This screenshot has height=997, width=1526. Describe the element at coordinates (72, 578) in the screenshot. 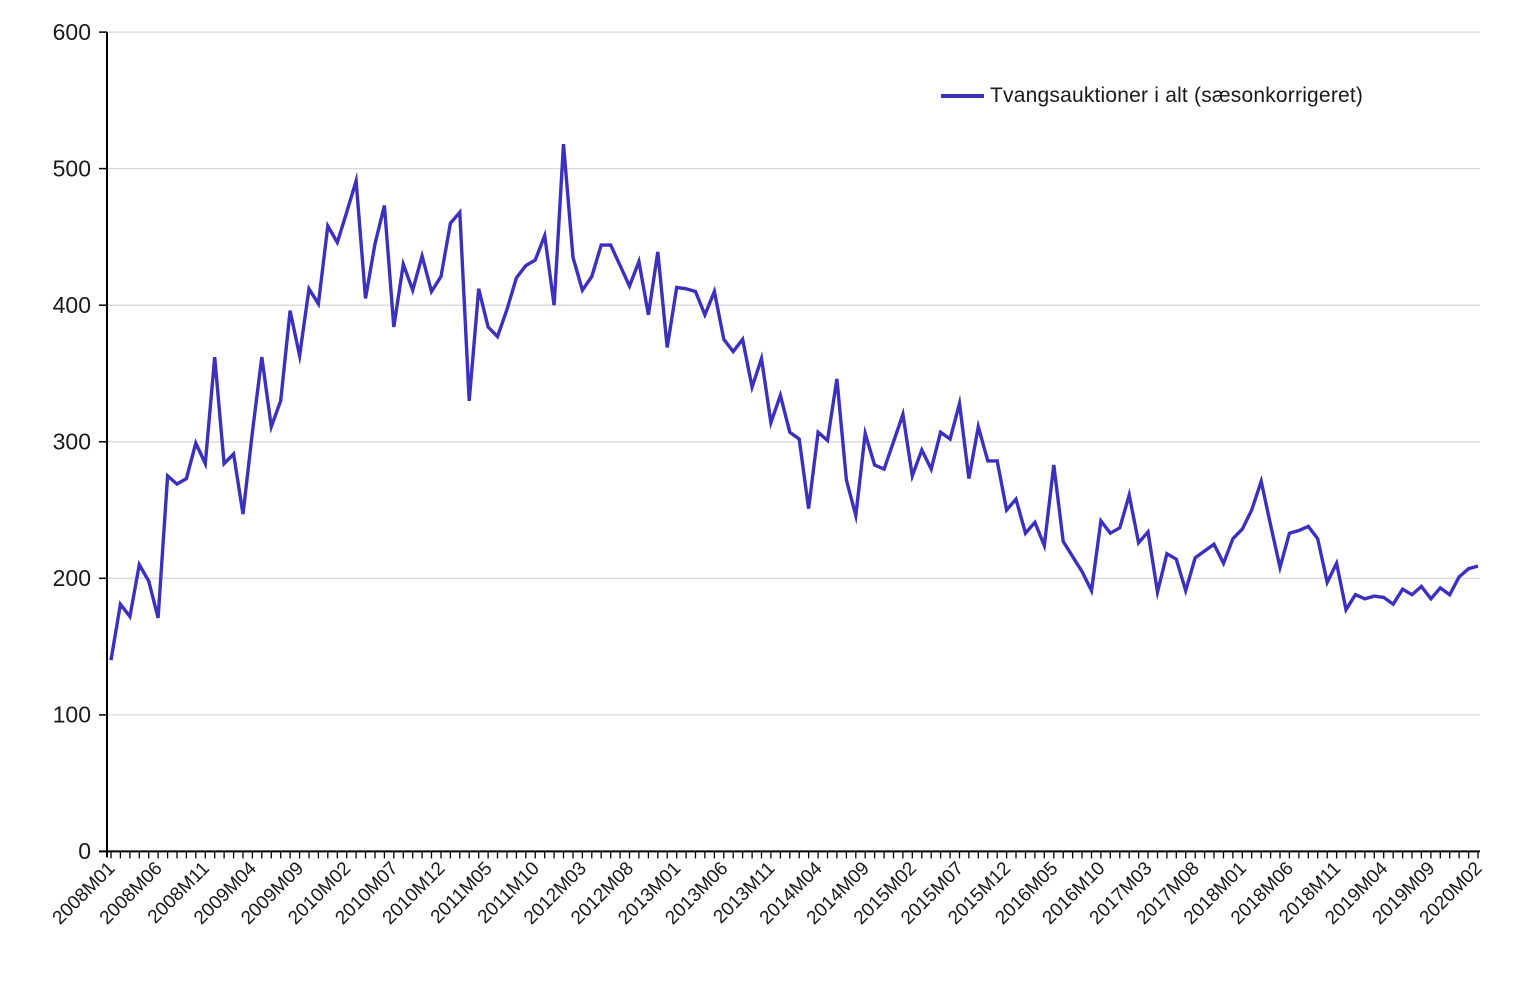

I see `y-axis-tick-label: 200` at that location.